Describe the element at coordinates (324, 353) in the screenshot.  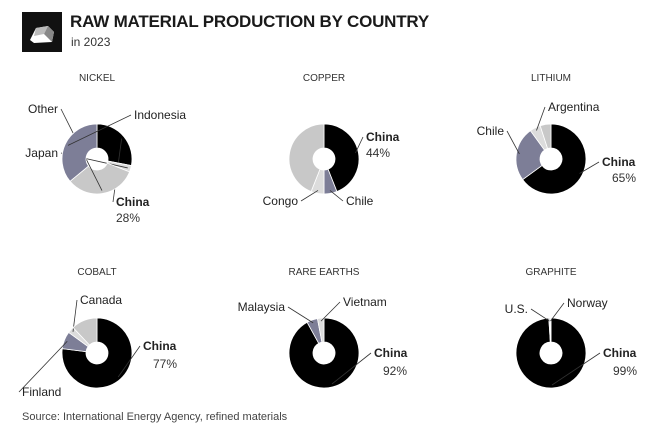
I see `rare-earths-slice-china` at that location.